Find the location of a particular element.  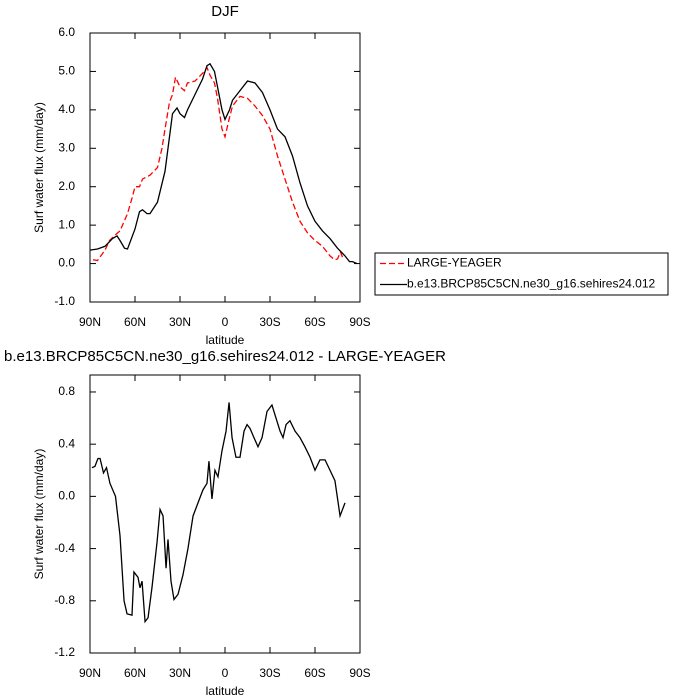

y-tick-label: -1.2 is located at coordinates (64, 652).